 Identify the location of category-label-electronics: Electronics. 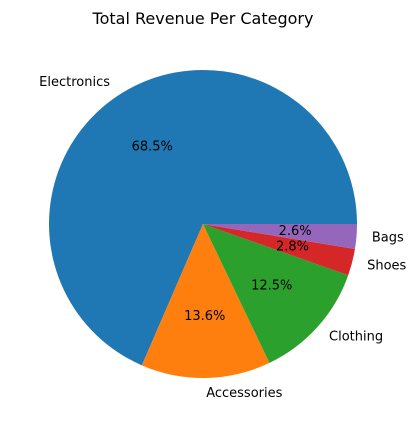
(74, 82).